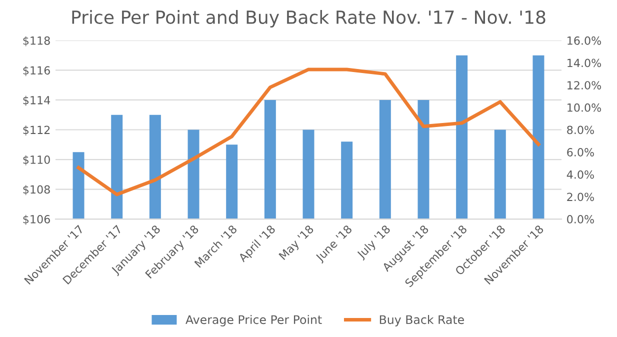 This screenshot has width=617, height=337. Describe the element at coordinates (580, 130) in the screenshot. I see `y2-tick-label: 8.0%` at that location.